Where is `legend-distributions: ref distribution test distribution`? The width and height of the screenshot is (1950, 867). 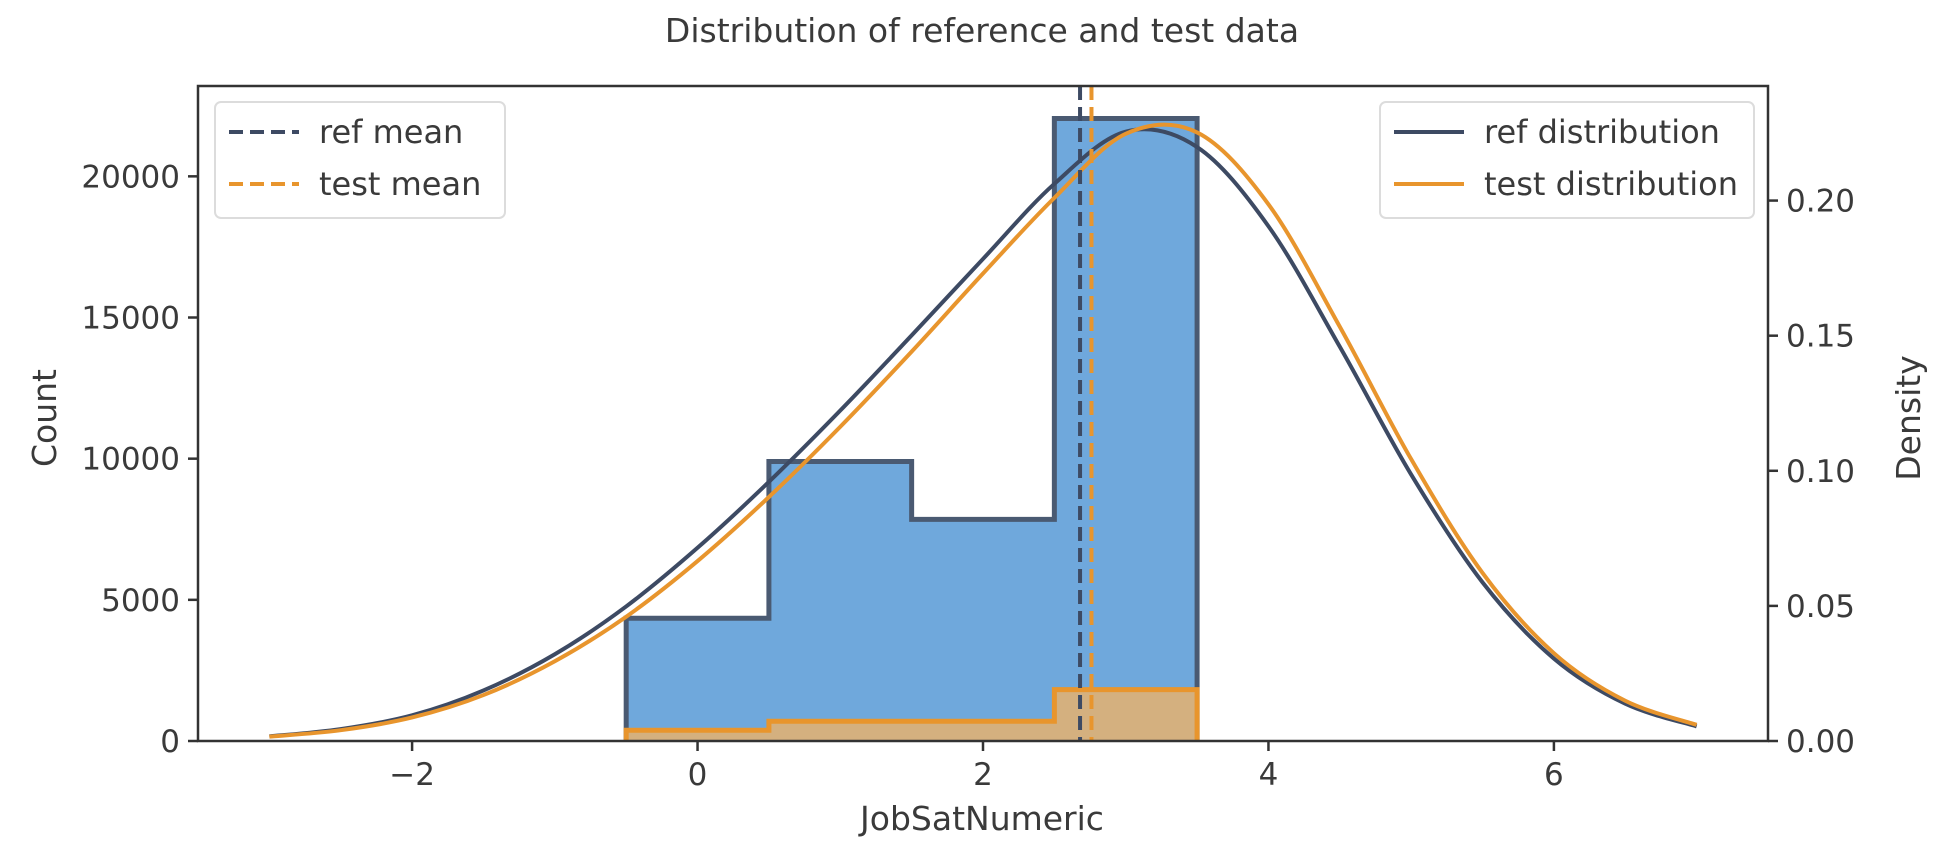
legend-distributions: ref distribution test distribution is located at coordinates (1567, 160).